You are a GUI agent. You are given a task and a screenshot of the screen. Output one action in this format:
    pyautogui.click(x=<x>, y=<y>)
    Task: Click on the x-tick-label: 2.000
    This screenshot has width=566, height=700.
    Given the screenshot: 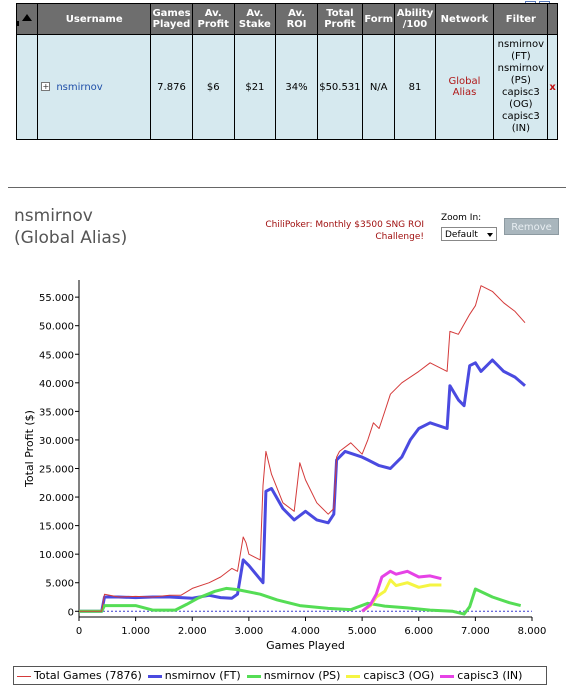 What is the action you would take?
    pyautogui.click(x=192, y=631)
    